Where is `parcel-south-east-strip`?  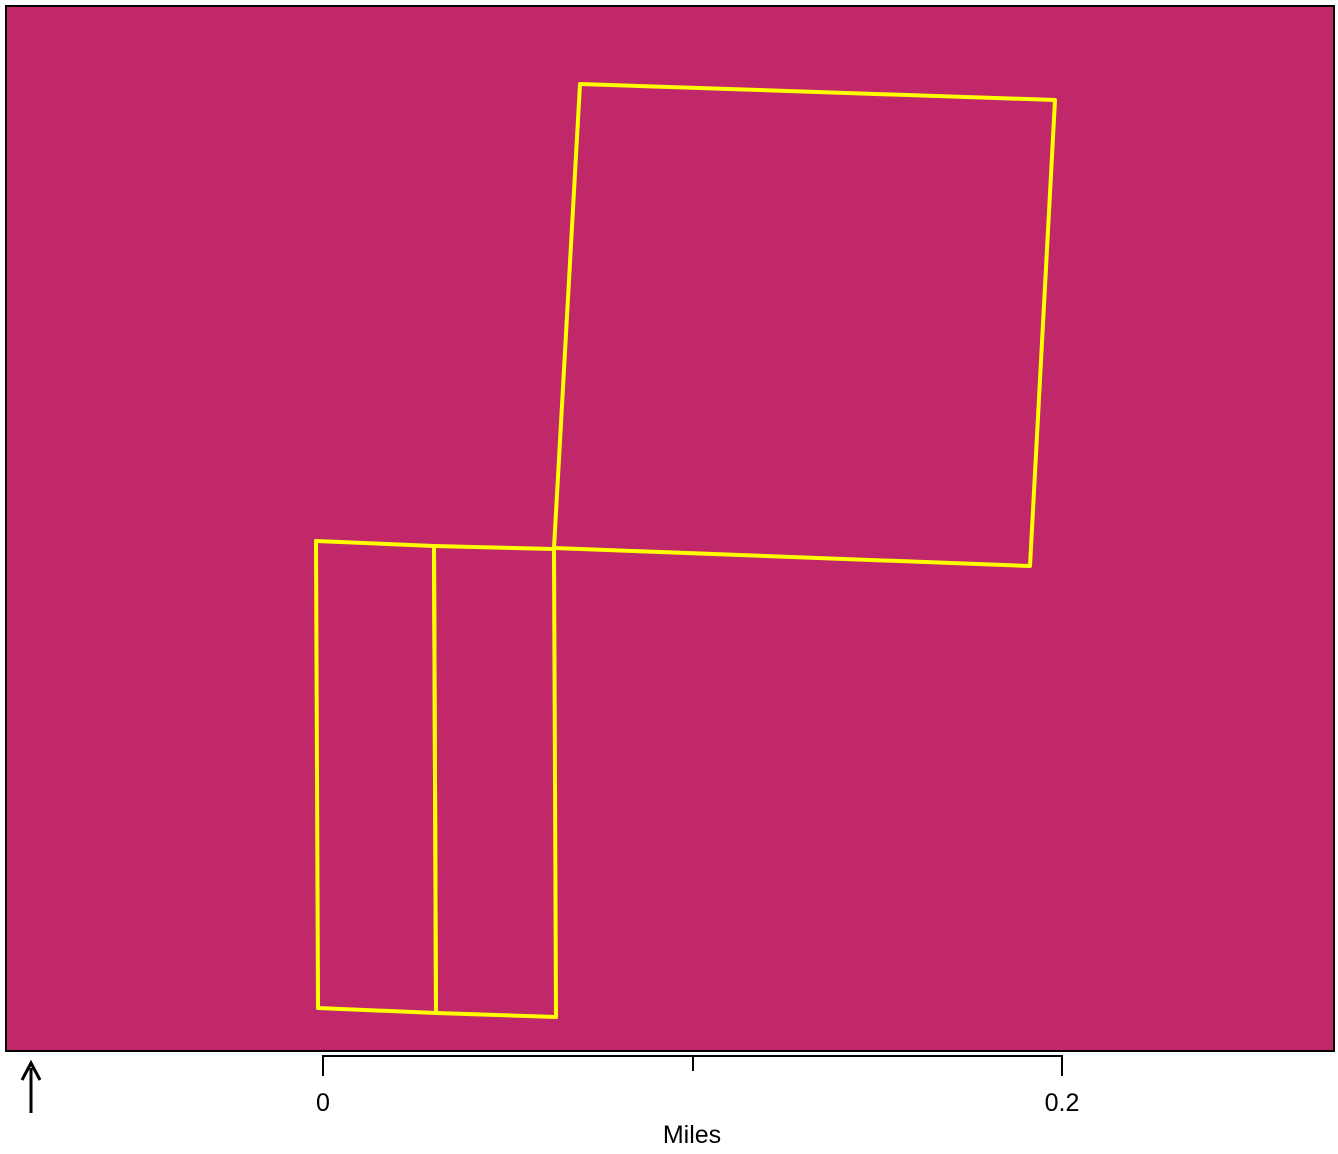 parcel-south-east-strip is located at coordinates (495, 781).